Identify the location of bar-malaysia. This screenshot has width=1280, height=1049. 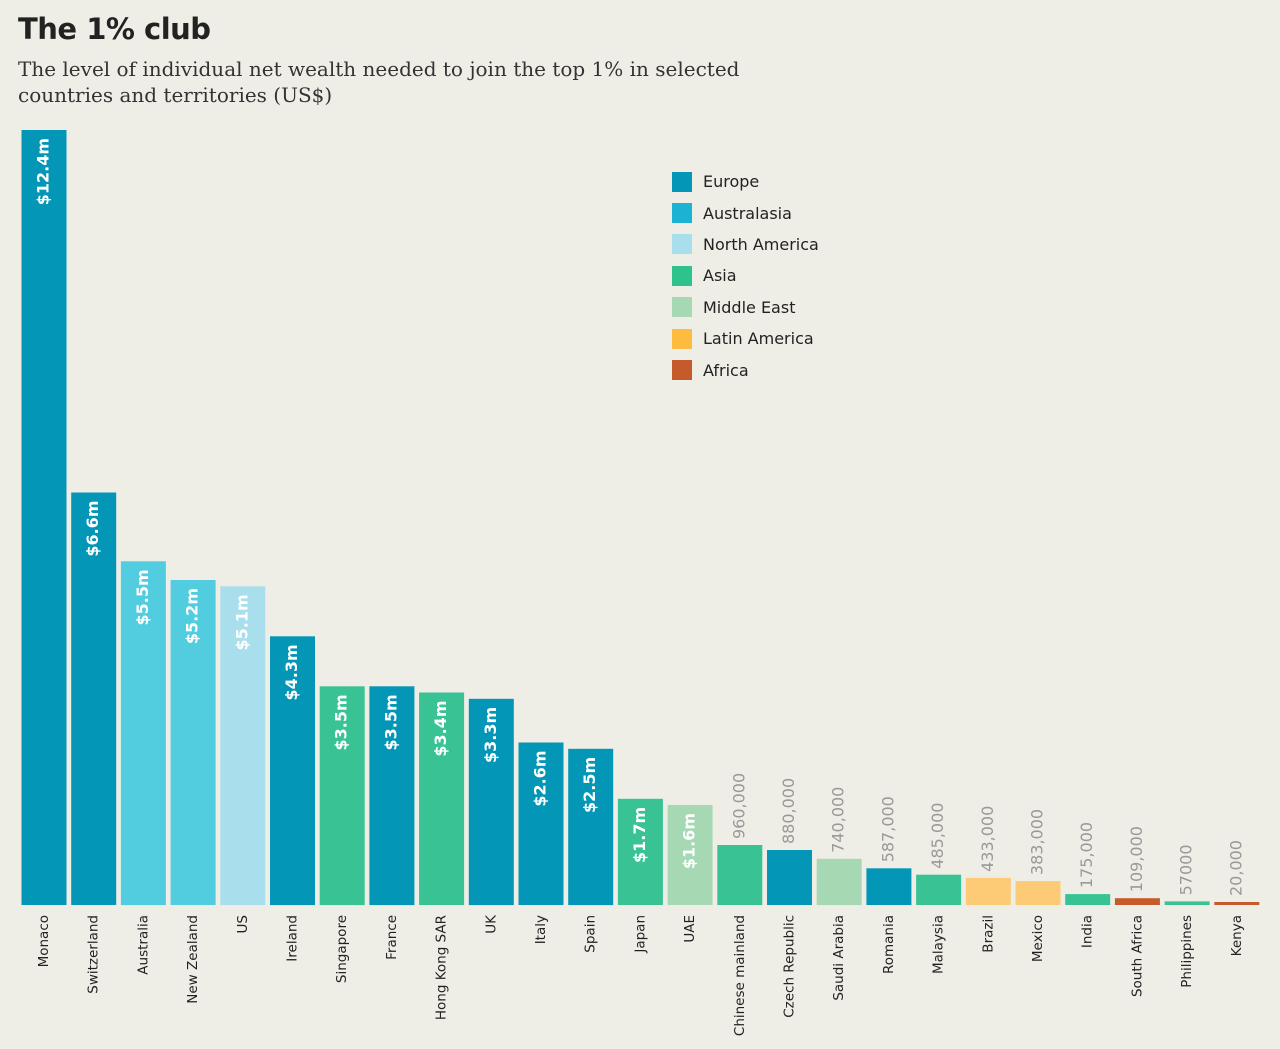
(939, 889).